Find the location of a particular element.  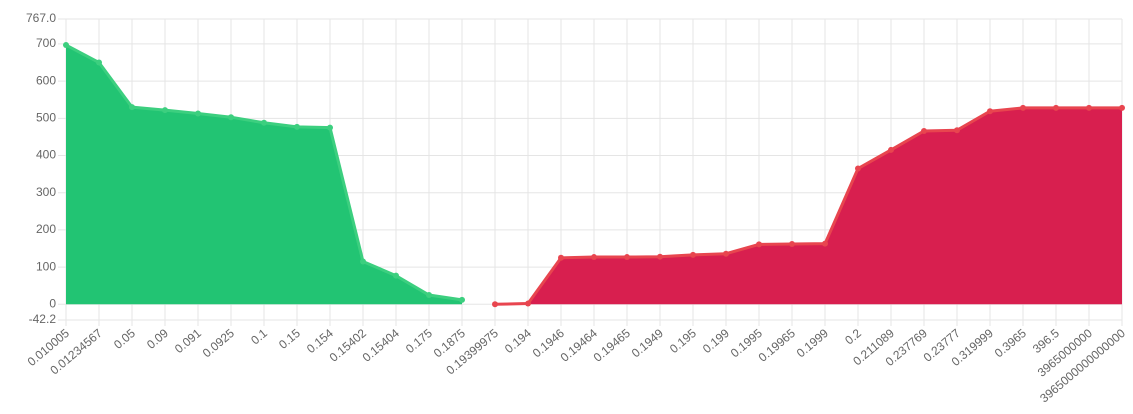

x-tick-label: 0.1949 is located at coordinates (647, 343).